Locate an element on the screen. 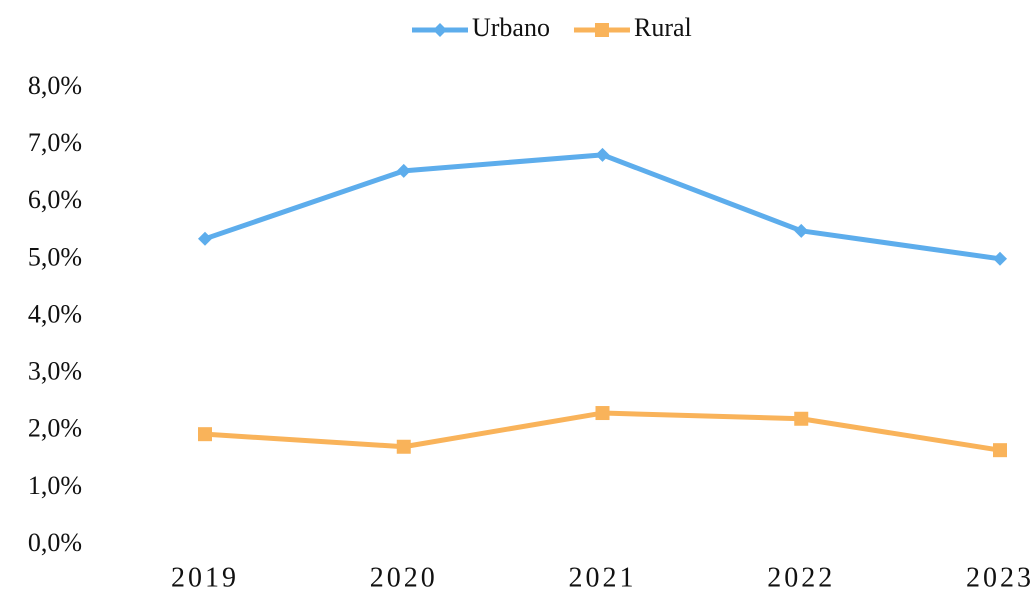  y-tick-label: 1,0% is located at coordinates (55, 485).